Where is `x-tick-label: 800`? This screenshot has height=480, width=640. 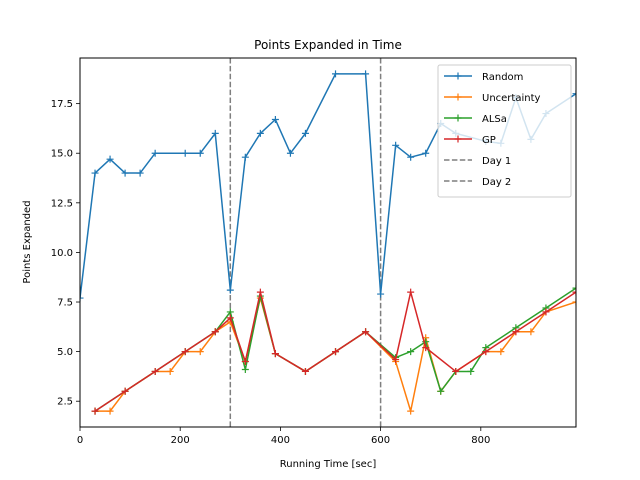
x-tick-label: 800 is located at coordinates (480, 440).